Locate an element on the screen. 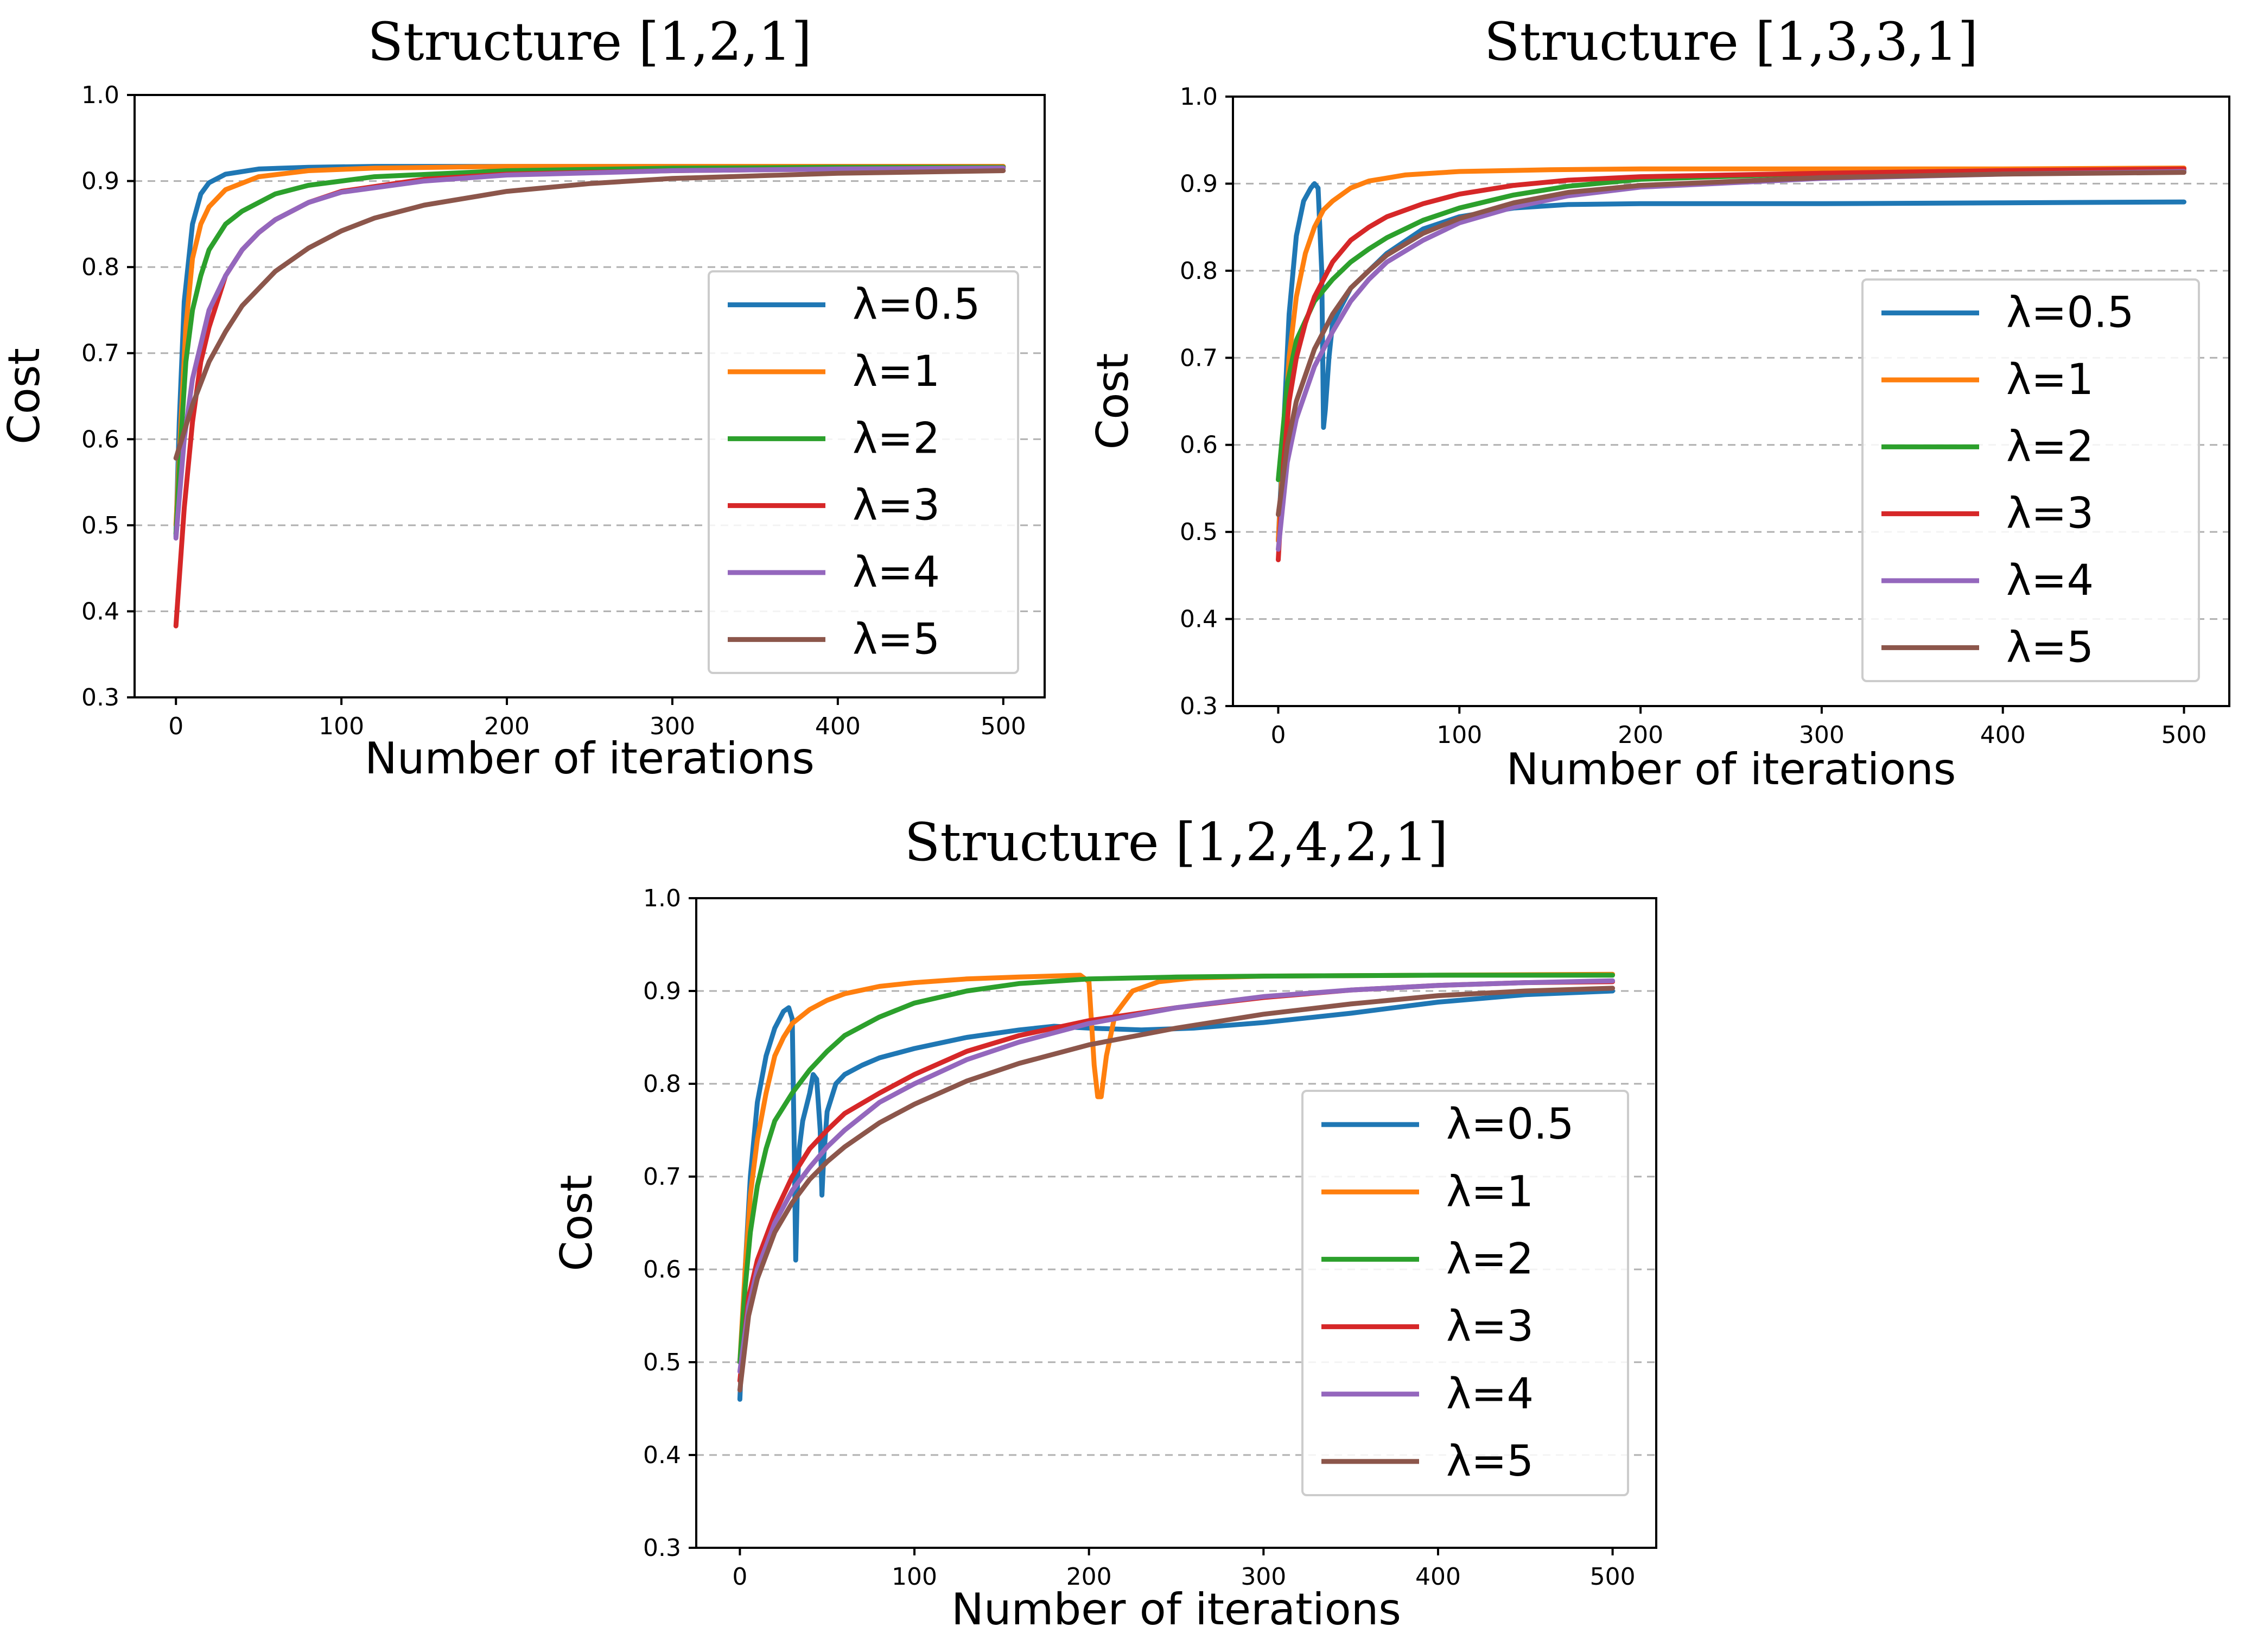  plot-frame is located at coordinates (589, 396).